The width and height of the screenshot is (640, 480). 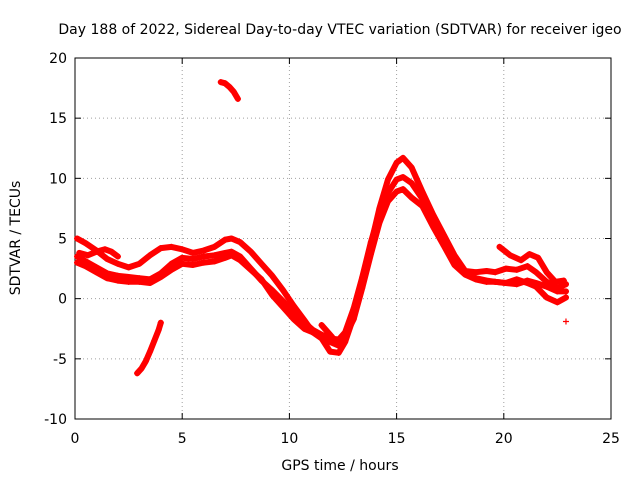 I want to click on y-tick-label: 5, so click(x=62, y=240).